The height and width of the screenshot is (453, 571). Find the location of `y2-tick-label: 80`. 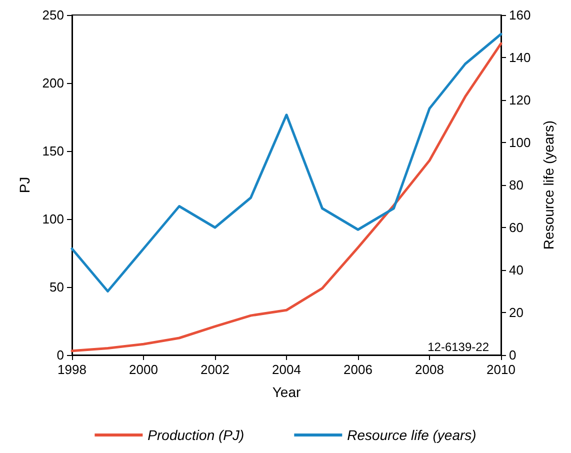

y2-tick-label: 80 is located at coordinates (516, 185).